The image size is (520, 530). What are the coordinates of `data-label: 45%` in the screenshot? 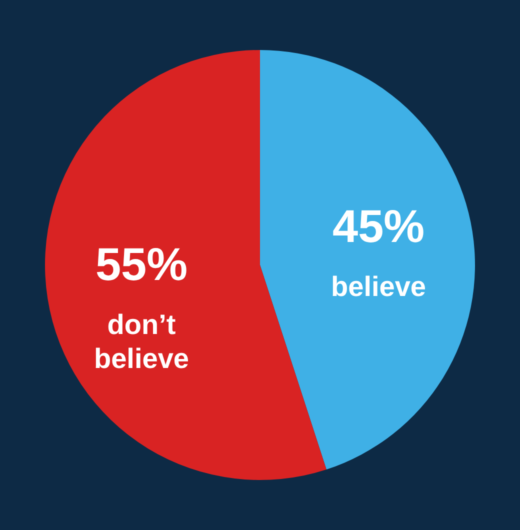 It's located at (378, 226).